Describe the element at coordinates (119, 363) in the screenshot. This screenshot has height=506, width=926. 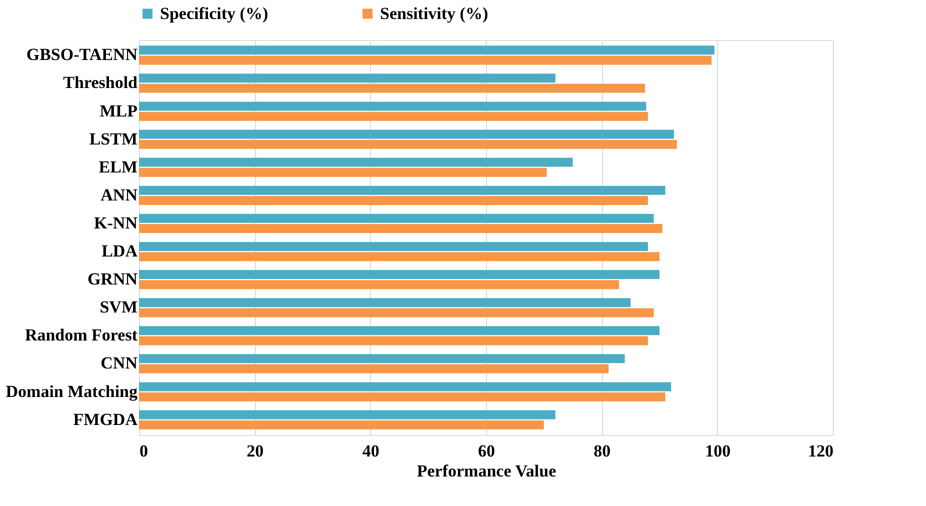
I see `y-tick-label: CNN` at that location.